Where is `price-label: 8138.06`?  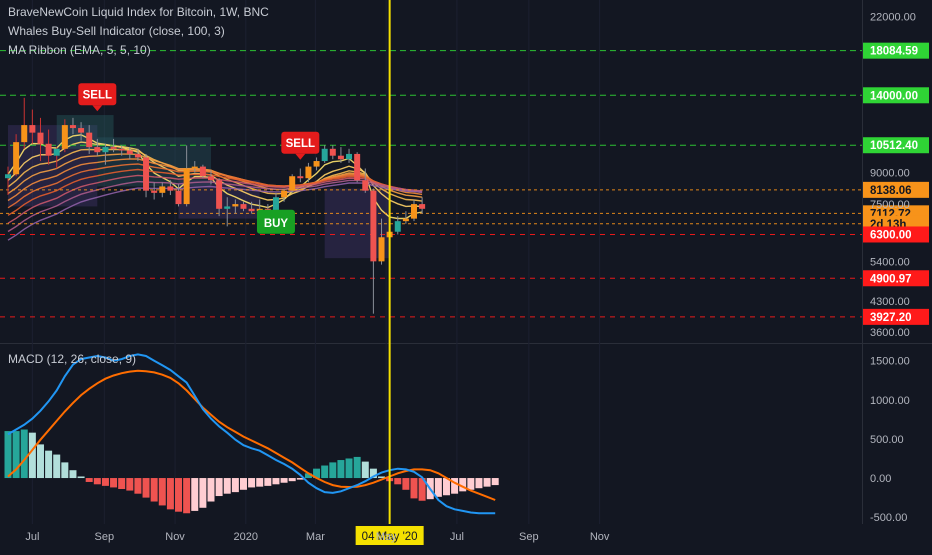
price-label: 8138.06 is located at coordinates (891, 191).